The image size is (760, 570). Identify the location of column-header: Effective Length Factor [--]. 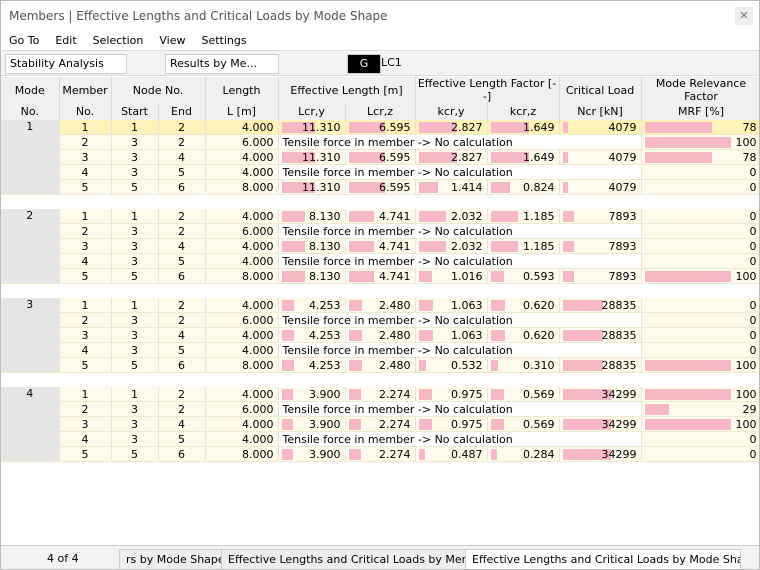
(487, 90).